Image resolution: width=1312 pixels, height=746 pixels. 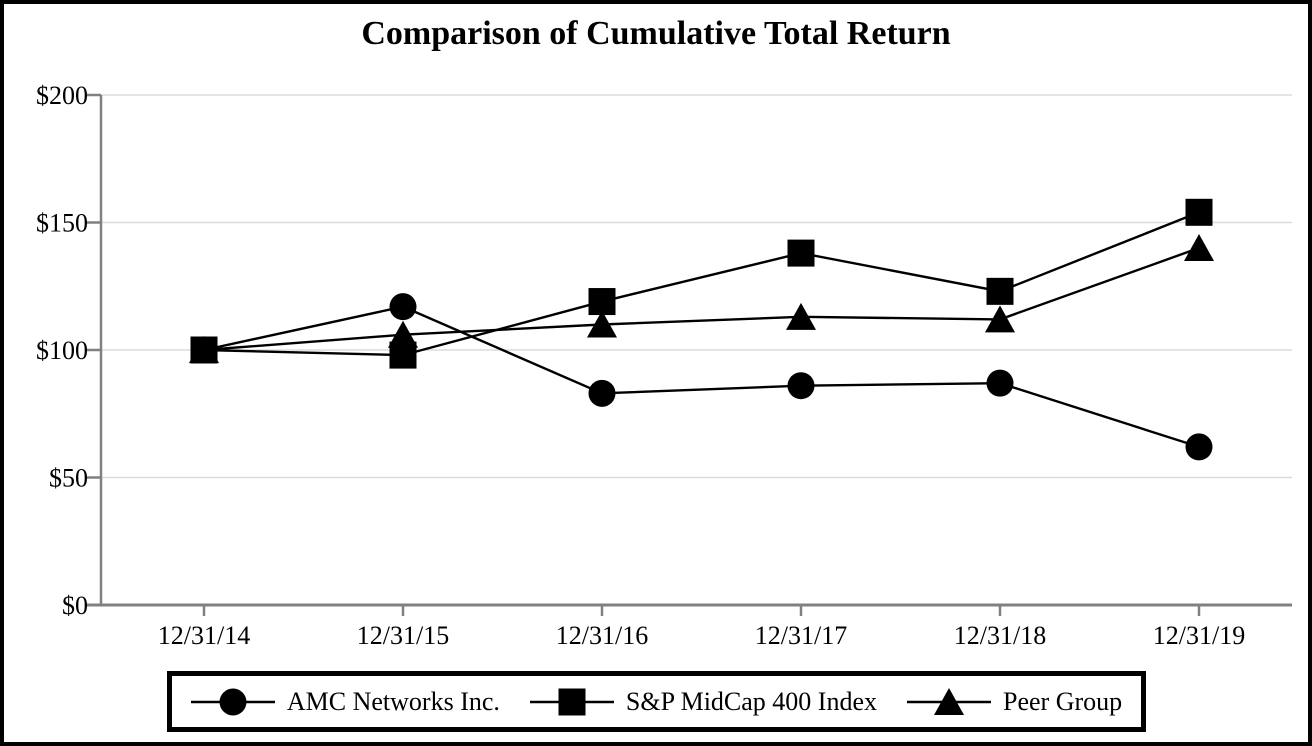 What do you see at coordinates (751, 701) in the screenshot?
I see `legend-label-sp-midcap: S&P MidCap 400 Index` at bounding box center [751, 701].